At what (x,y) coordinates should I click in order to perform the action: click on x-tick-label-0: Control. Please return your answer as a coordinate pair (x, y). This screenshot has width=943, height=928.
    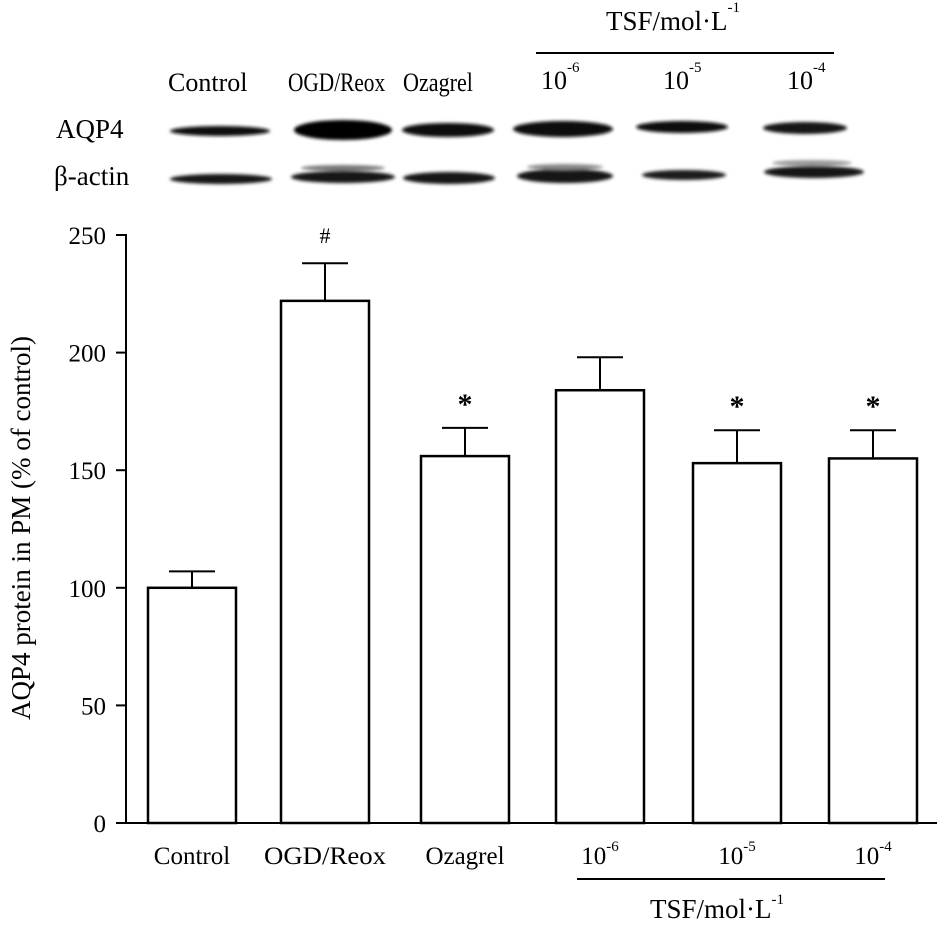
    Looking at the image, I should click on (192, 856).